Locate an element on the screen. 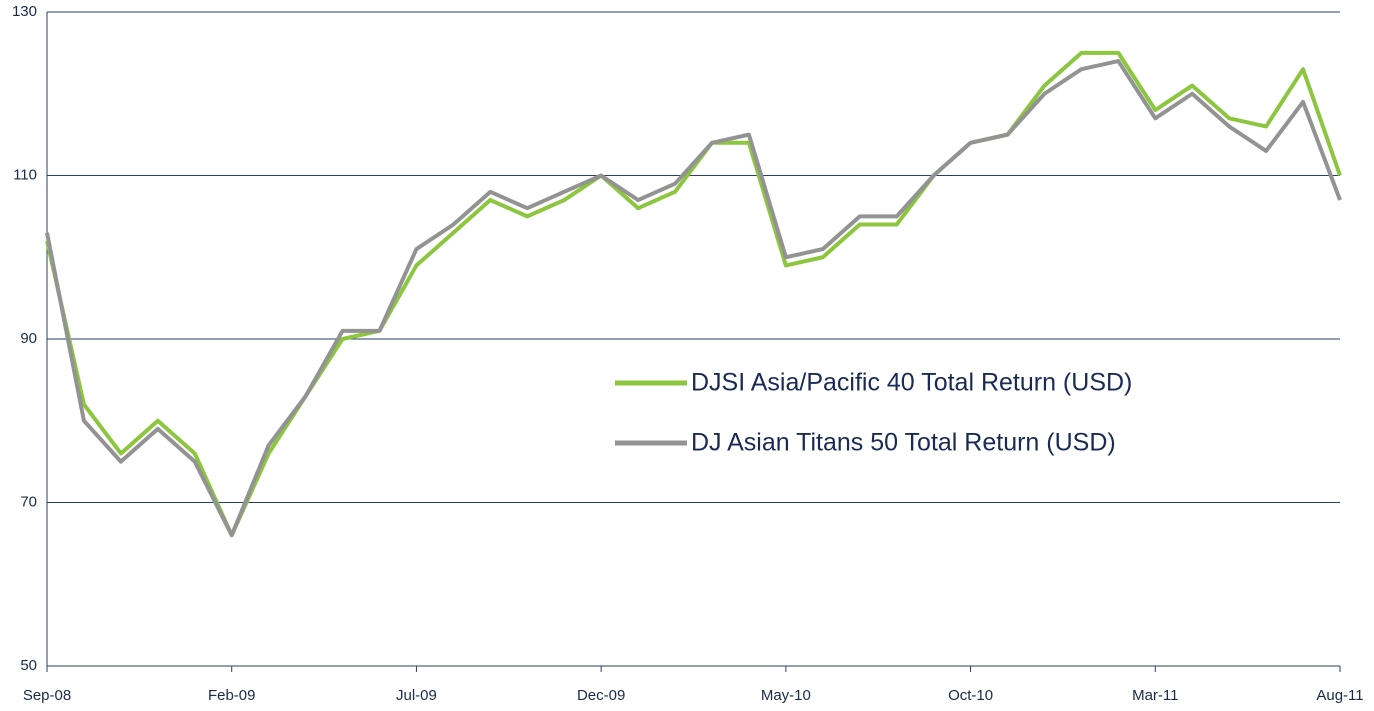 The height and width of the screenshot is (711, 1374). legend-label: DJSI Asia/Pacific 40 Total Return (USD) is located at coordinates (911, 383).